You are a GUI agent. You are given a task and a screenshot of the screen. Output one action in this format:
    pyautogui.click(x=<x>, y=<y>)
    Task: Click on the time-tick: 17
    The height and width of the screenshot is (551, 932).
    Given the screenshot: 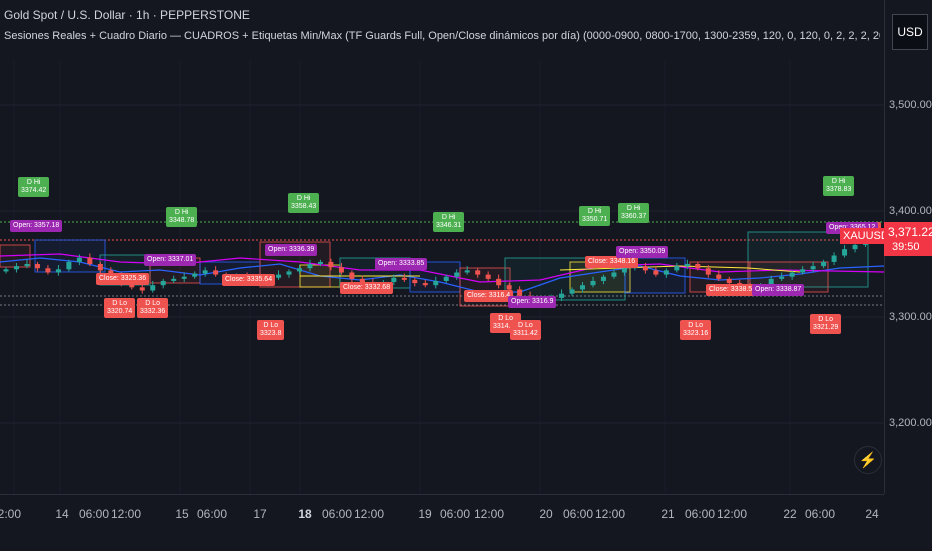 What is the action you would take?
    pyautogui.click(x=260, y=514)
    